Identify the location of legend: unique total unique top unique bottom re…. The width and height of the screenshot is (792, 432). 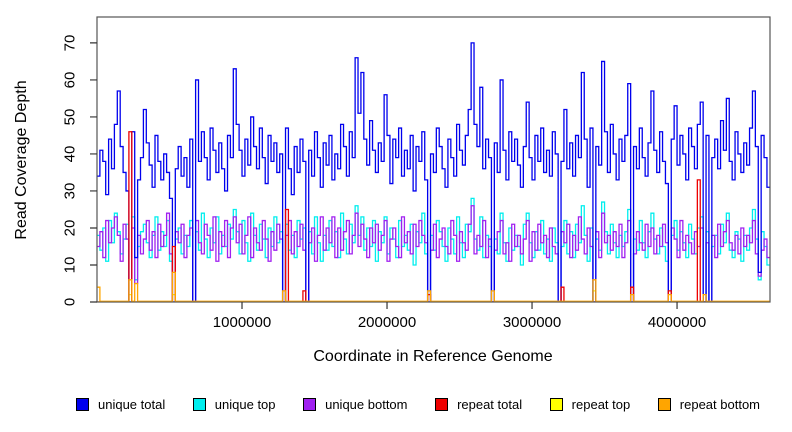
(418, 404).